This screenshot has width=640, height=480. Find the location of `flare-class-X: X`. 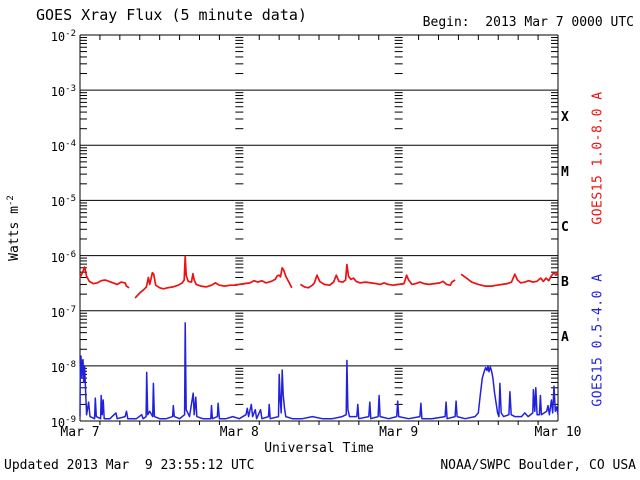

flare-class-X: X is located at coordinates (565, 117).